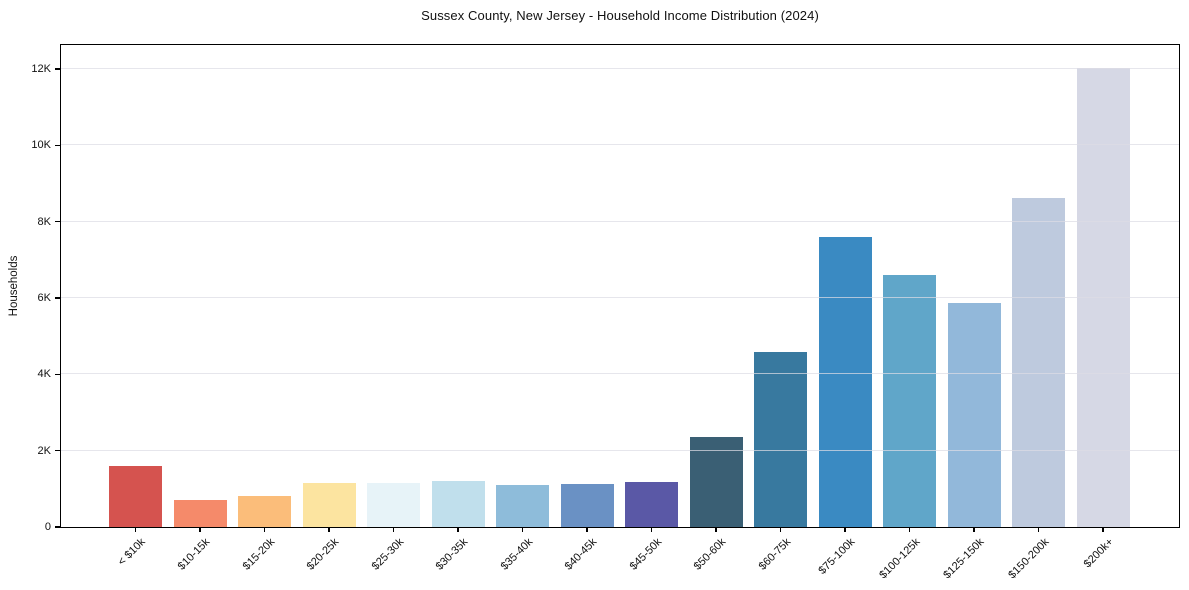 The width and height of the screenshot is (1189, 590). What do you see at coordinates (41, 145) in the screenshot?
I see `y-tick-label: 10K` at bounding box center [41, 145].